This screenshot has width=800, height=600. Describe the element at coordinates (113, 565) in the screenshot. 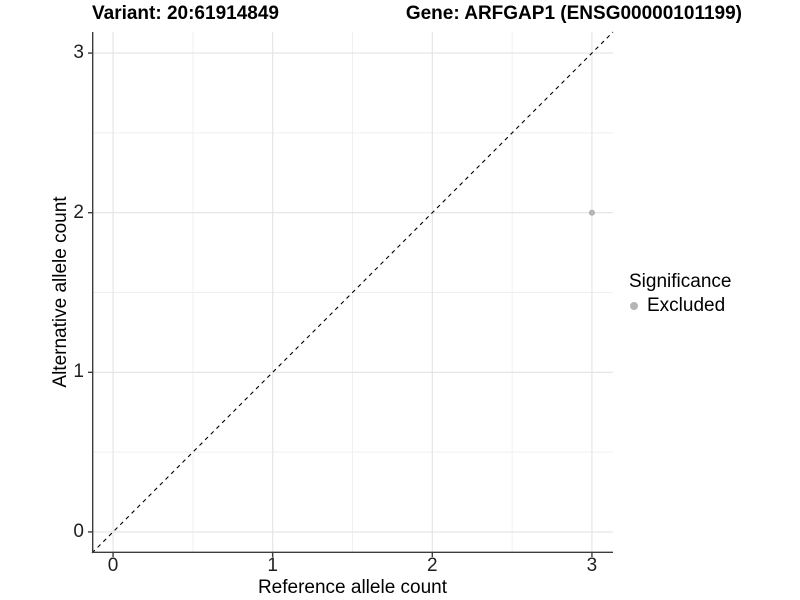

I see `x-tick-label: 0` at that location.